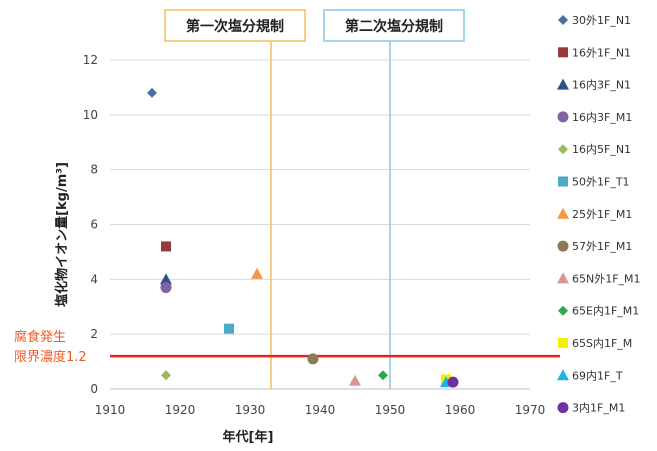 This screenshot has height=451, width=657. Describe the element at coordinates (605, 311) in the screenshot. I see `legend-label: 65E内1F_M1` at that location.